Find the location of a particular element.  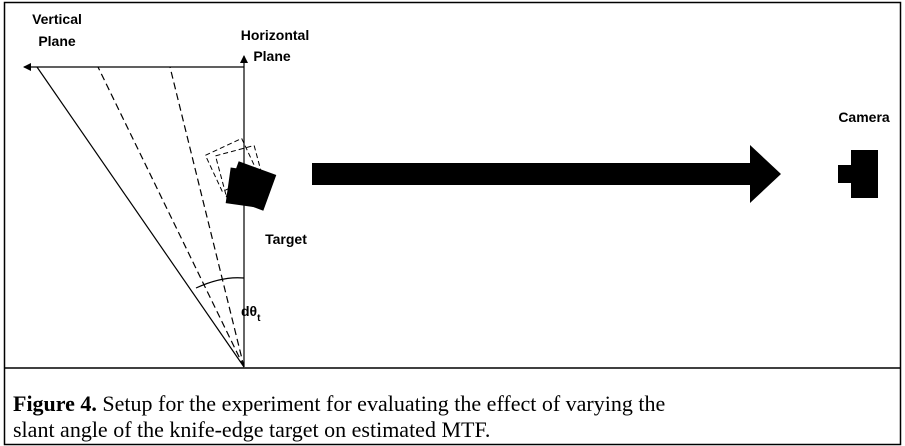

camera-icon is located at coordinates (858, 174).